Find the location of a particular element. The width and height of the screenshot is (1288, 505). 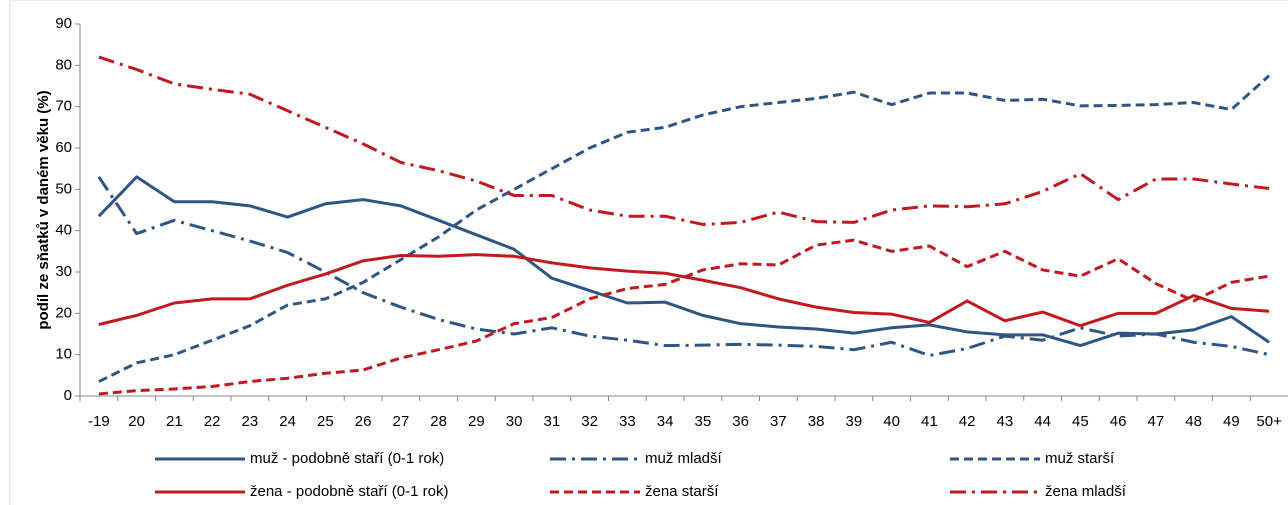

x-tick-label: 26 is located at coordinates (363, 421).